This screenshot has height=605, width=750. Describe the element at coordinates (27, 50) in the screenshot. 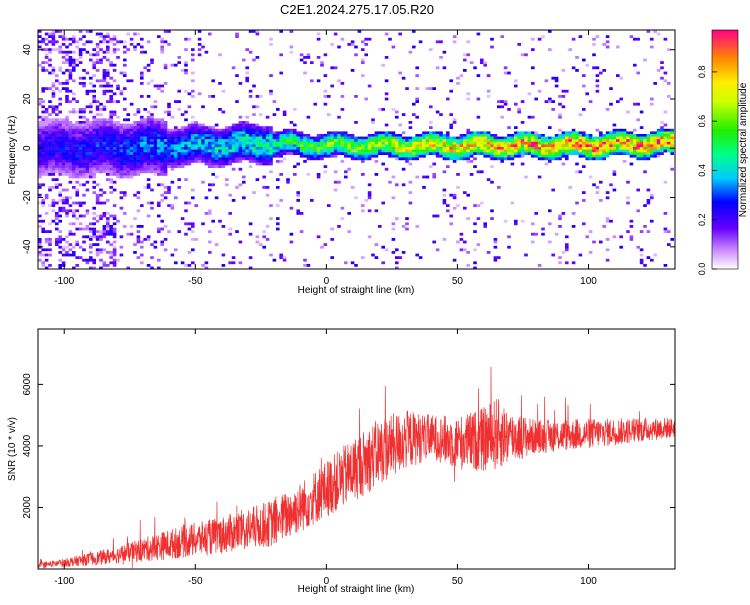

I see `spectrogram-y-tick-label: 40` at that location.